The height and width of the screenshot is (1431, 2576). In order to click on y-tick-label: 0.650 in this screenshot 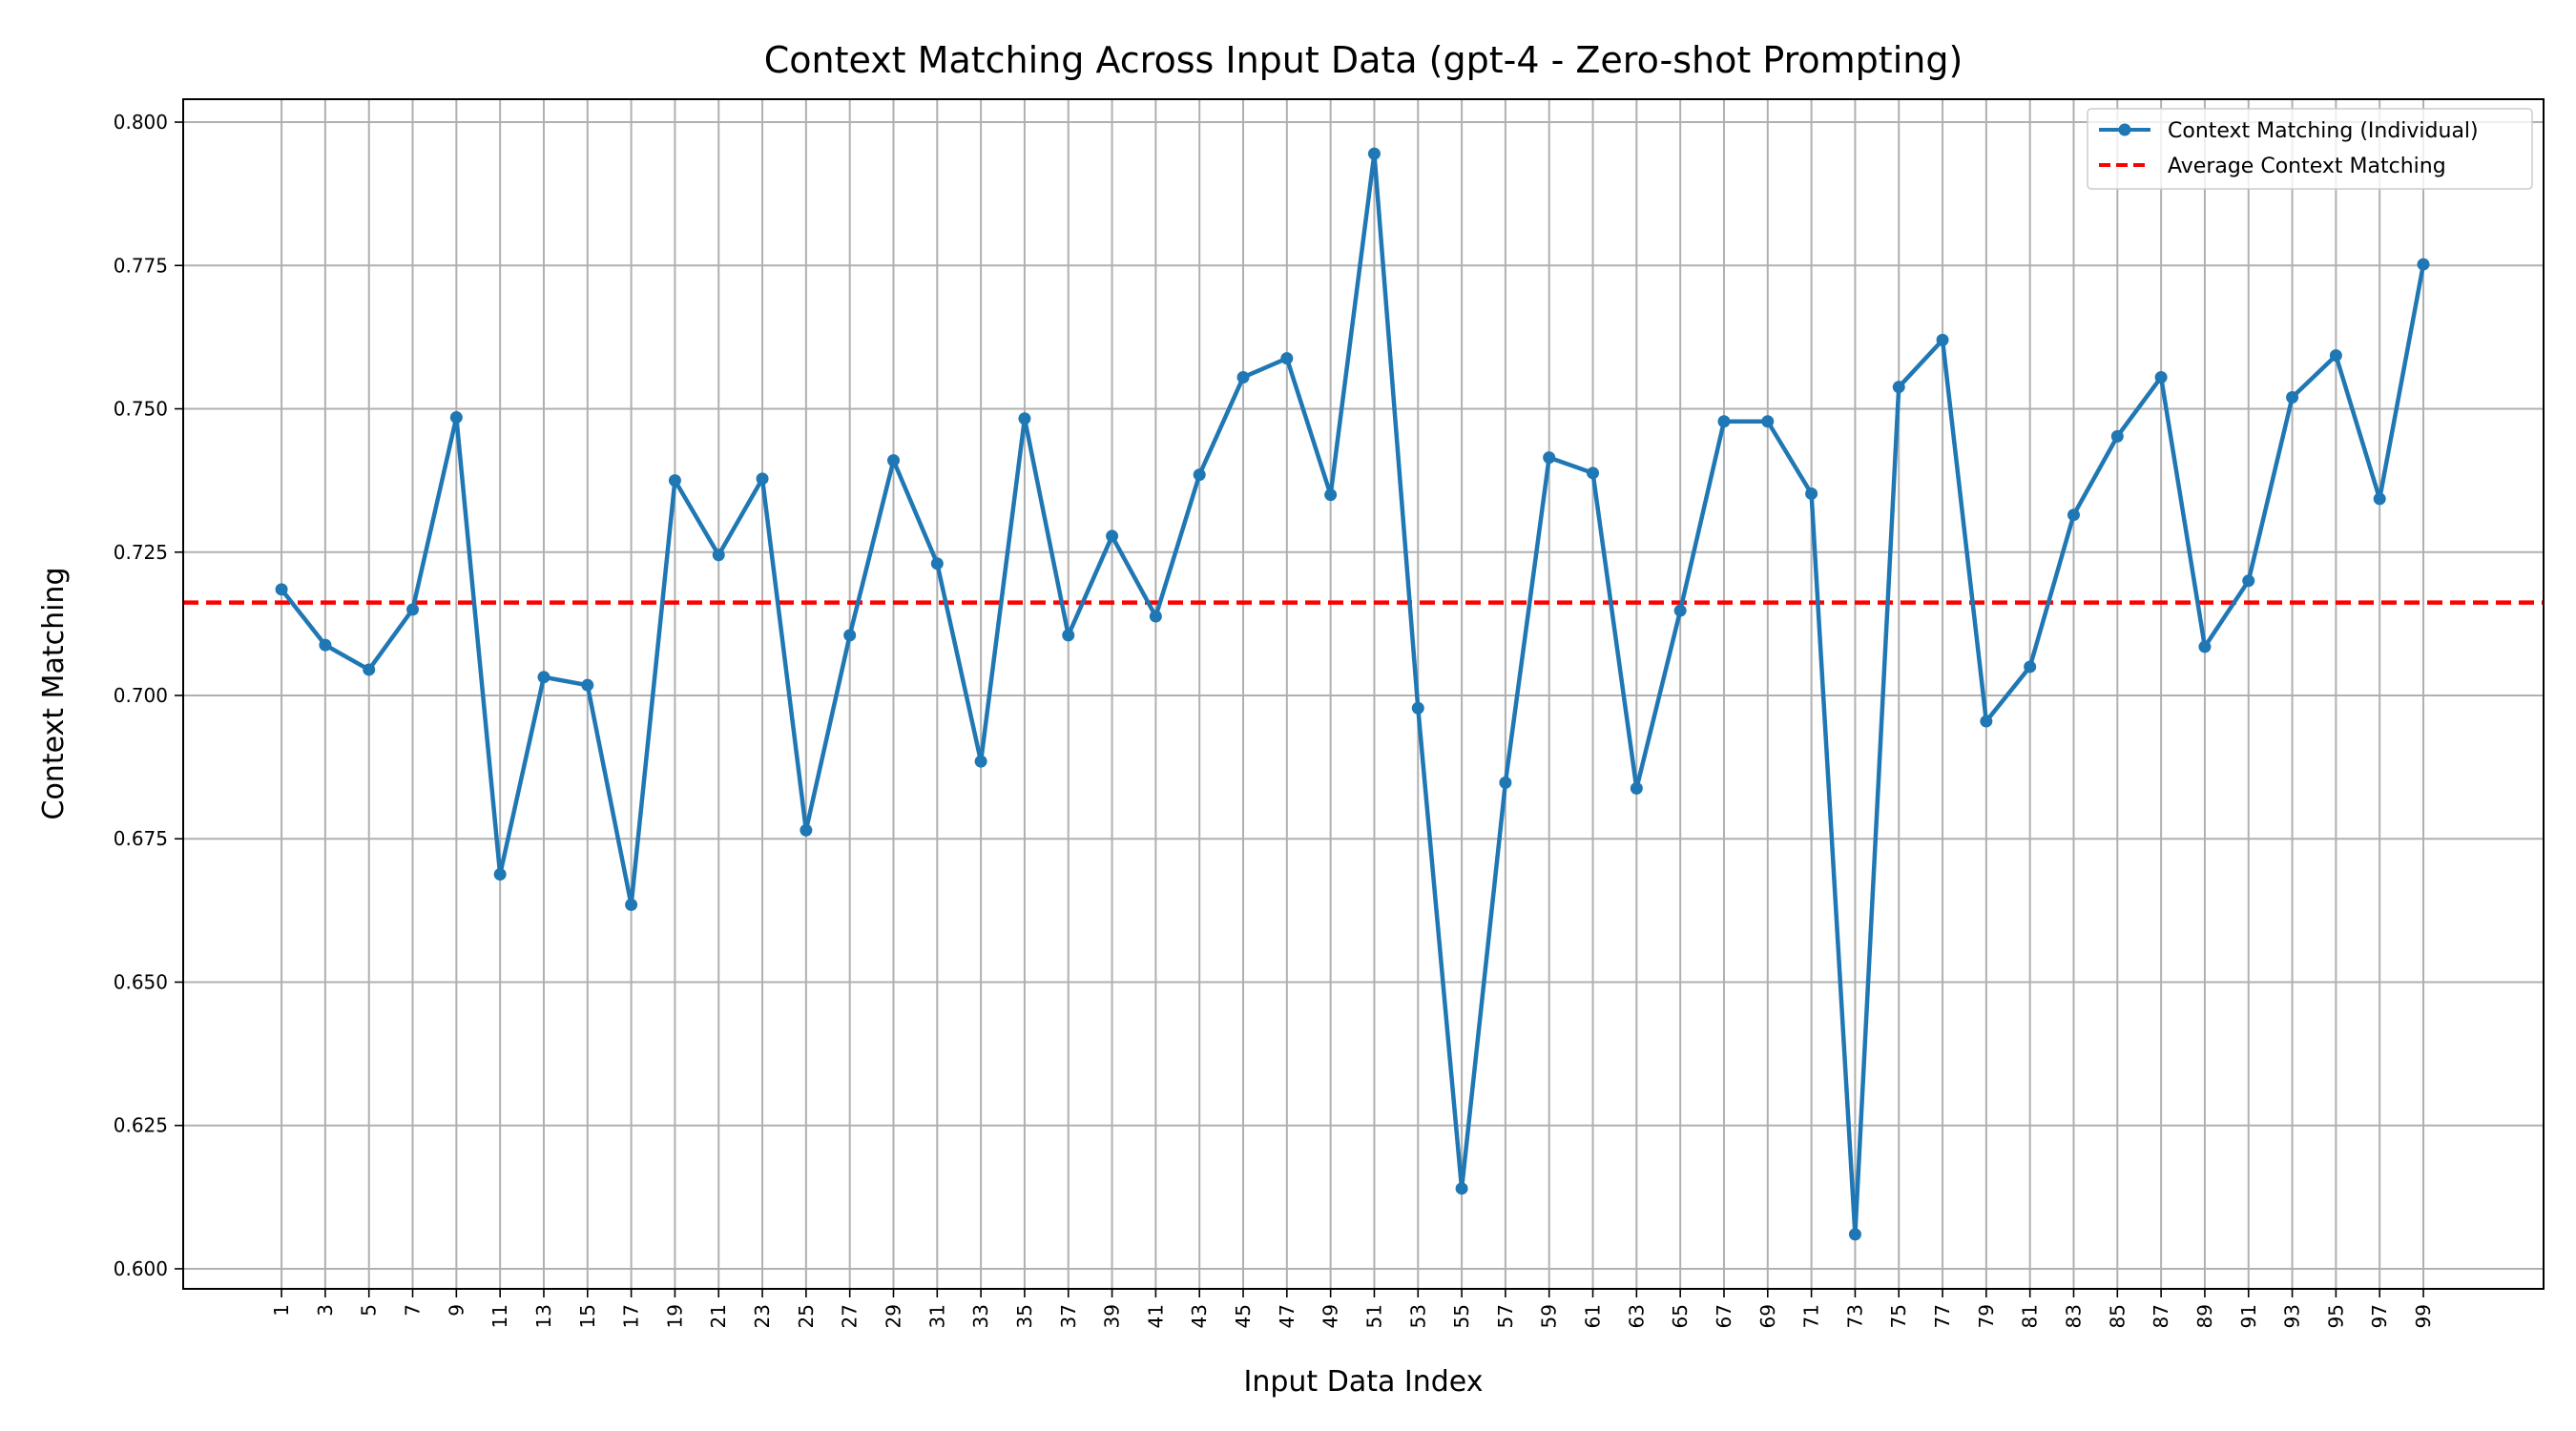, I will do `click(141, 982)`.